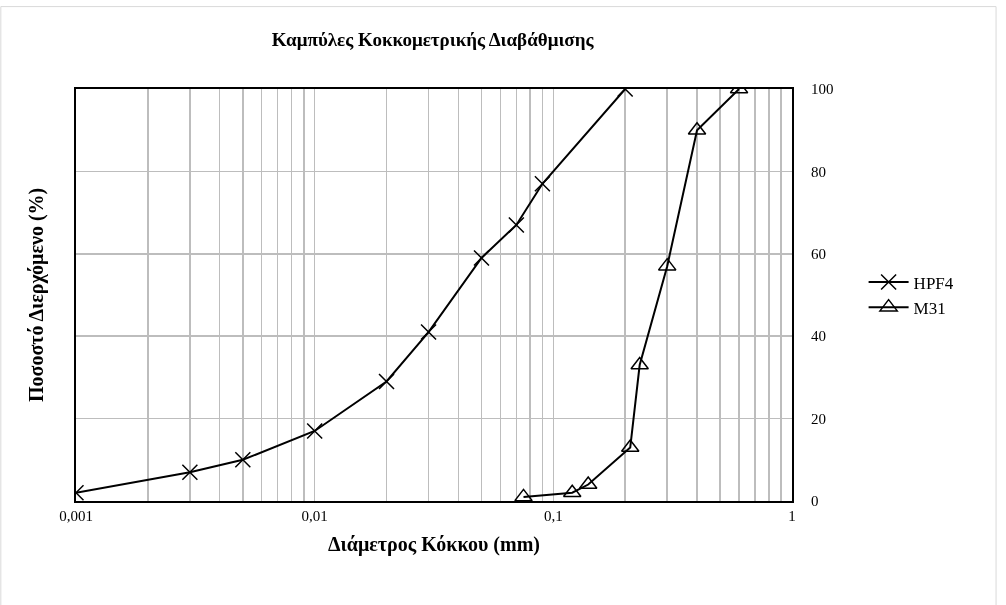 The image size is (1006, 605). I want to click on y-tick-label: 40, so click(818, 336).